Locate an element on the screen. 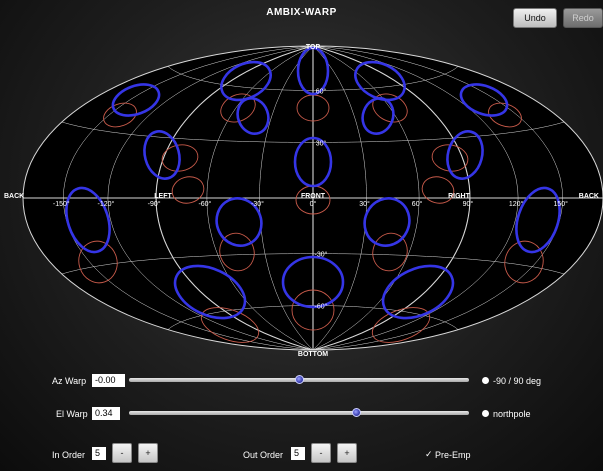 This screenshot has width=603, height=471. az-tick-label: -30° is located at coordinates (257, 204).